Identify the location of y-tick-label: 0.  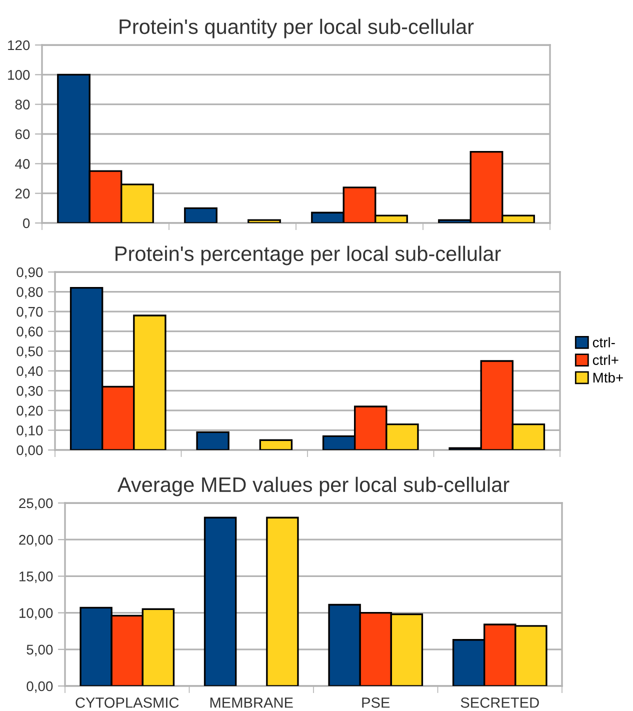
(26, 223).